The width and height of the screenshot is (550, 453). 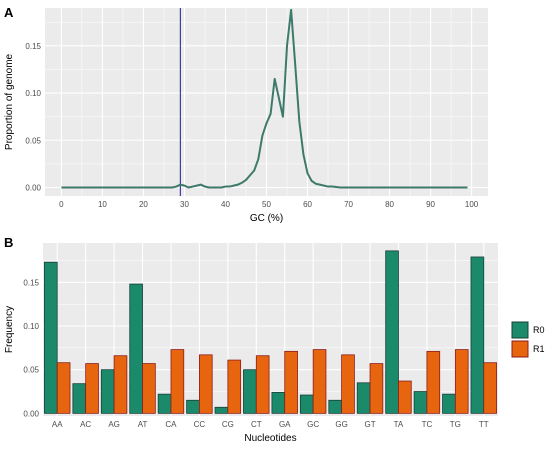 I want to click on x-tick-label: TA, so click(x=399, y=424).